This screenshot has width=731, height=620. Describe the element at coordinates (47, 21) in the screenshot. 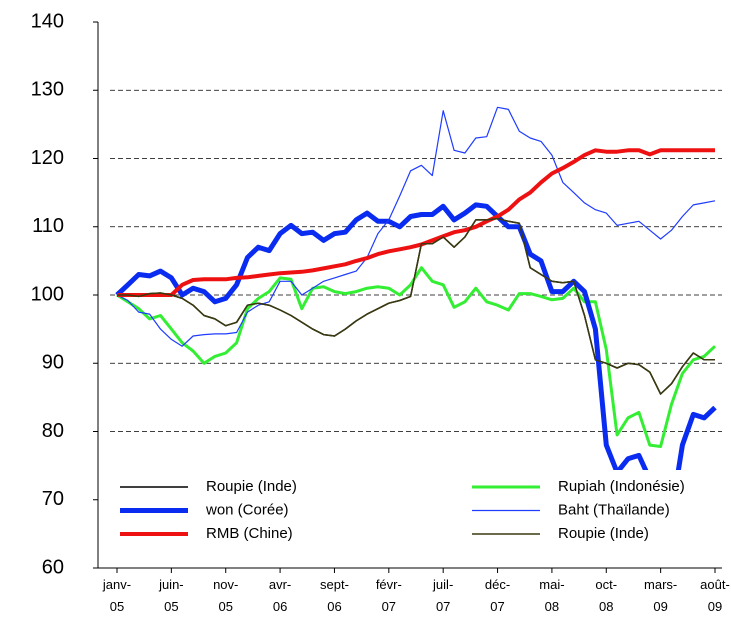

I see `y-tick-label: 140` at that location.